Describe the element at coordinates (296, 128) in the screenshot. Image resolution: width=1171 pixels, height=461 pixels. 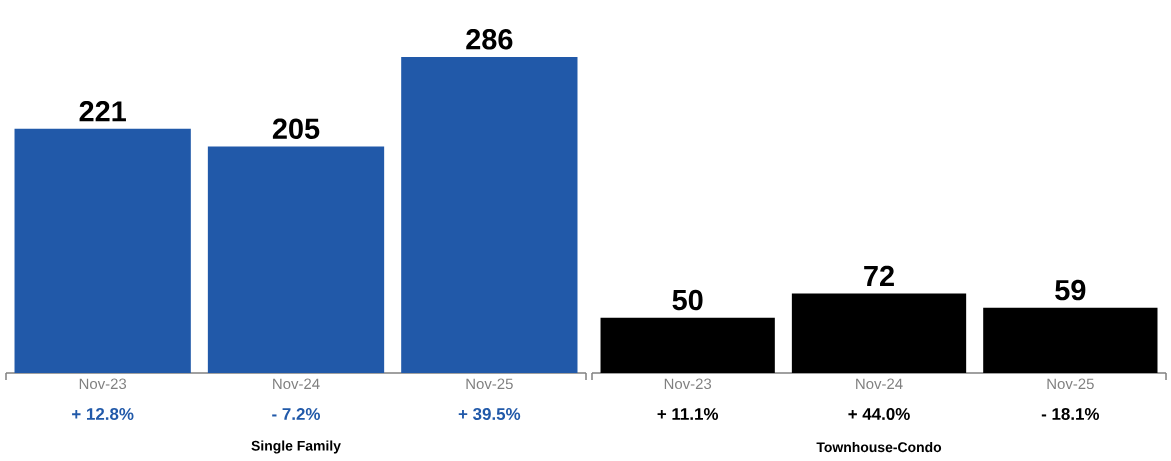
I see `data-label: 205` at that location.